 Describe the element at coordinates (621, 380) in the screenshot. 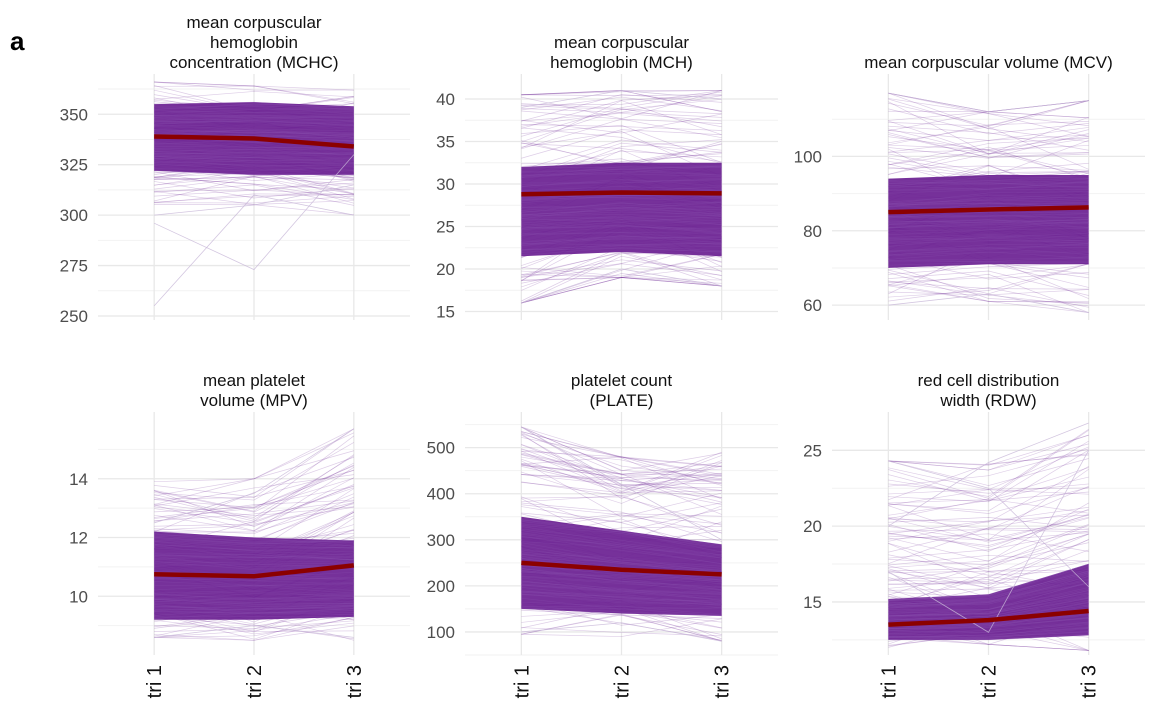

I see `panel-title-line: platelet count` at that location.